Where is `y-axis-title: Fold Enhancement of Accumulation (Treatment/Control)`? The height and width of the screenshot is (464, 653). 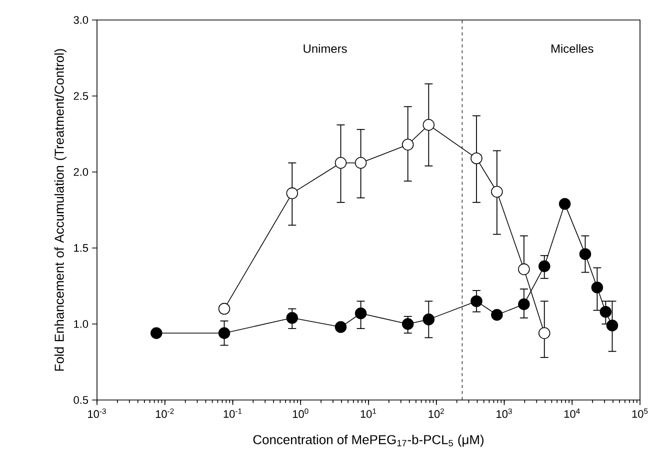 y-axis-title: Fold Enhancement of Accumulation (Treatment/Control) is located at coordinates (60, 210).